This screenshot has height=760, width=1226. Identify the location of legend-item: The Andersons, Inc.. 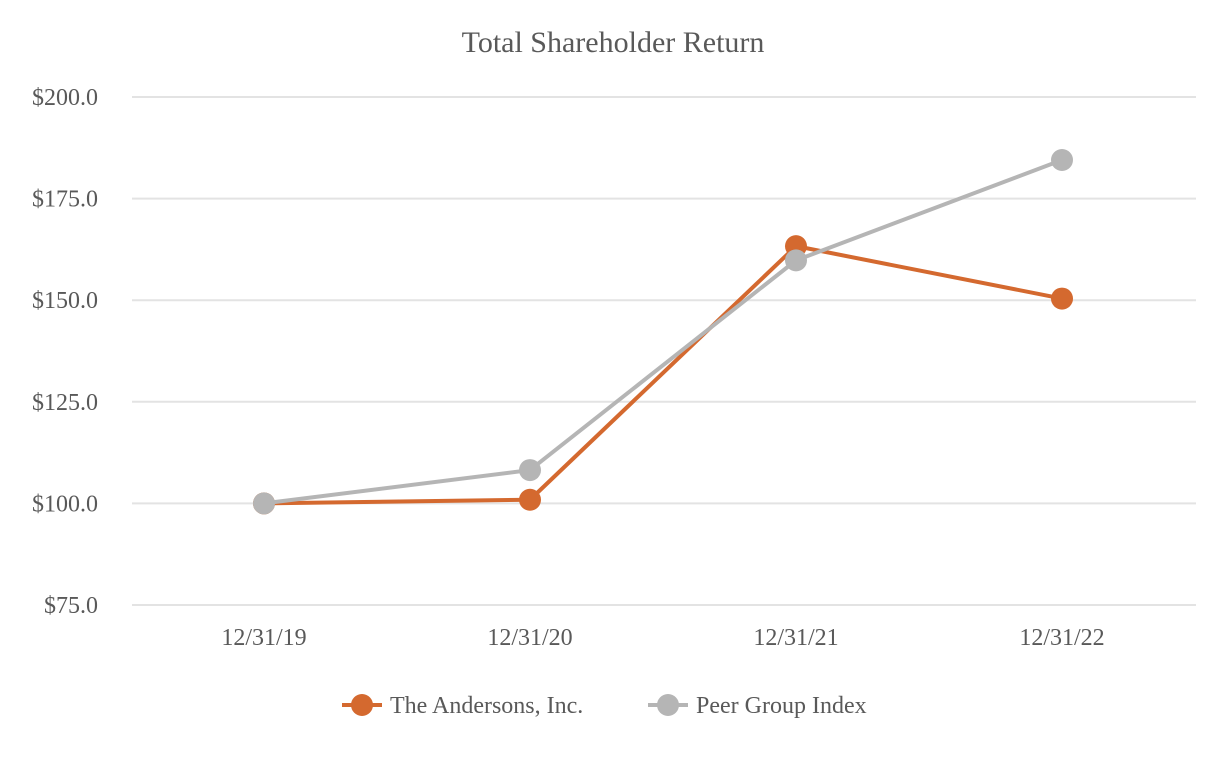
(462, 706).